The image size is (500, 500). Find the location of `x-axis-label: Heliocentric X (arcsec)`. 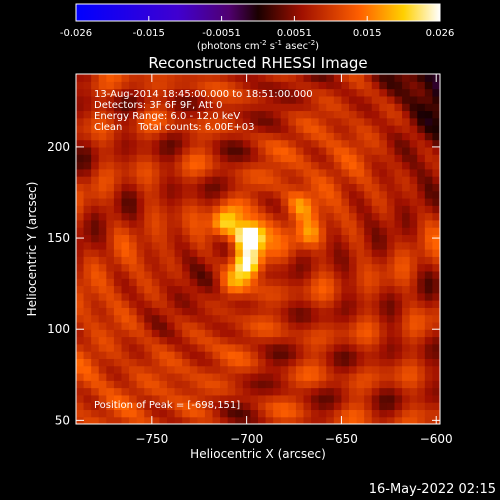

x-axis-label: Heliocentric X (arcsec) is located at coordinates (258, 454).